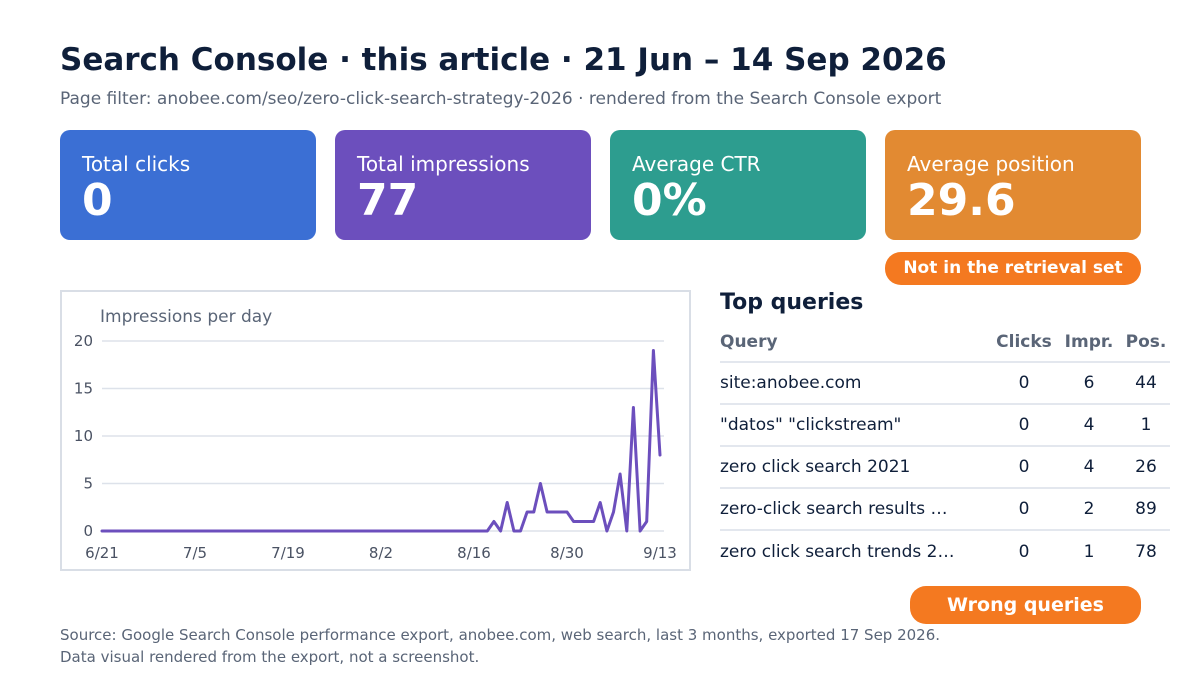 This screenshot has width=1200, height=675. What do you see at coordinates (1089, 550) in the screenshot?
I see `impressions-cell: 1` at bounding box center [1089, 550].